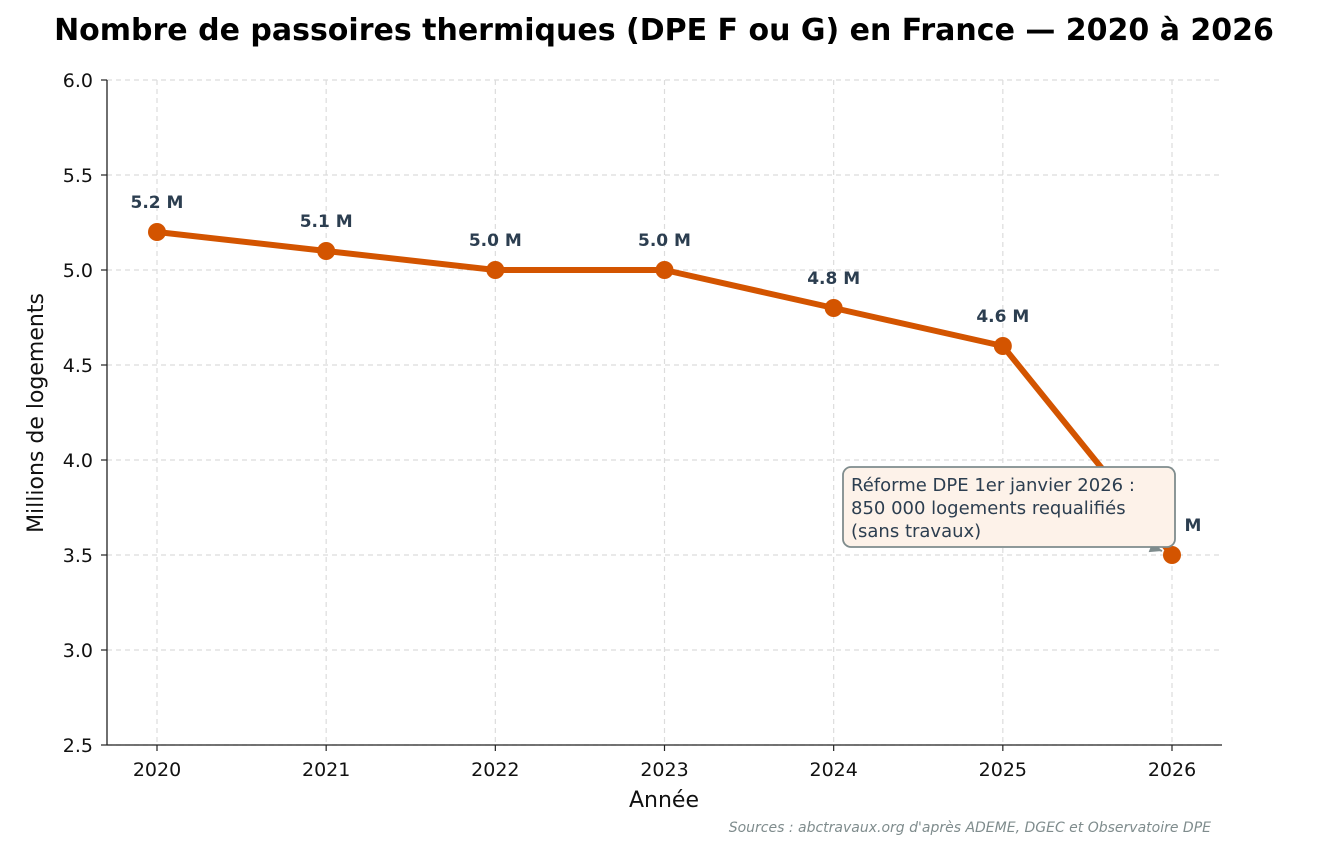 This screenshot has width=1329, height=849. What do you see at coordinates (78, 461) in the screenshot?
I see `y-tick-label: 4.0` at bounding box center [78, 461].